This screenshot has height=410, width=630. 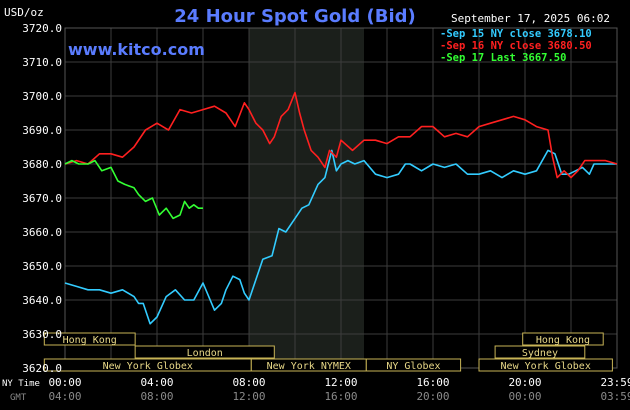 I want to click on x-tick-label-ny: 16:00, so click(x=432, y=382).